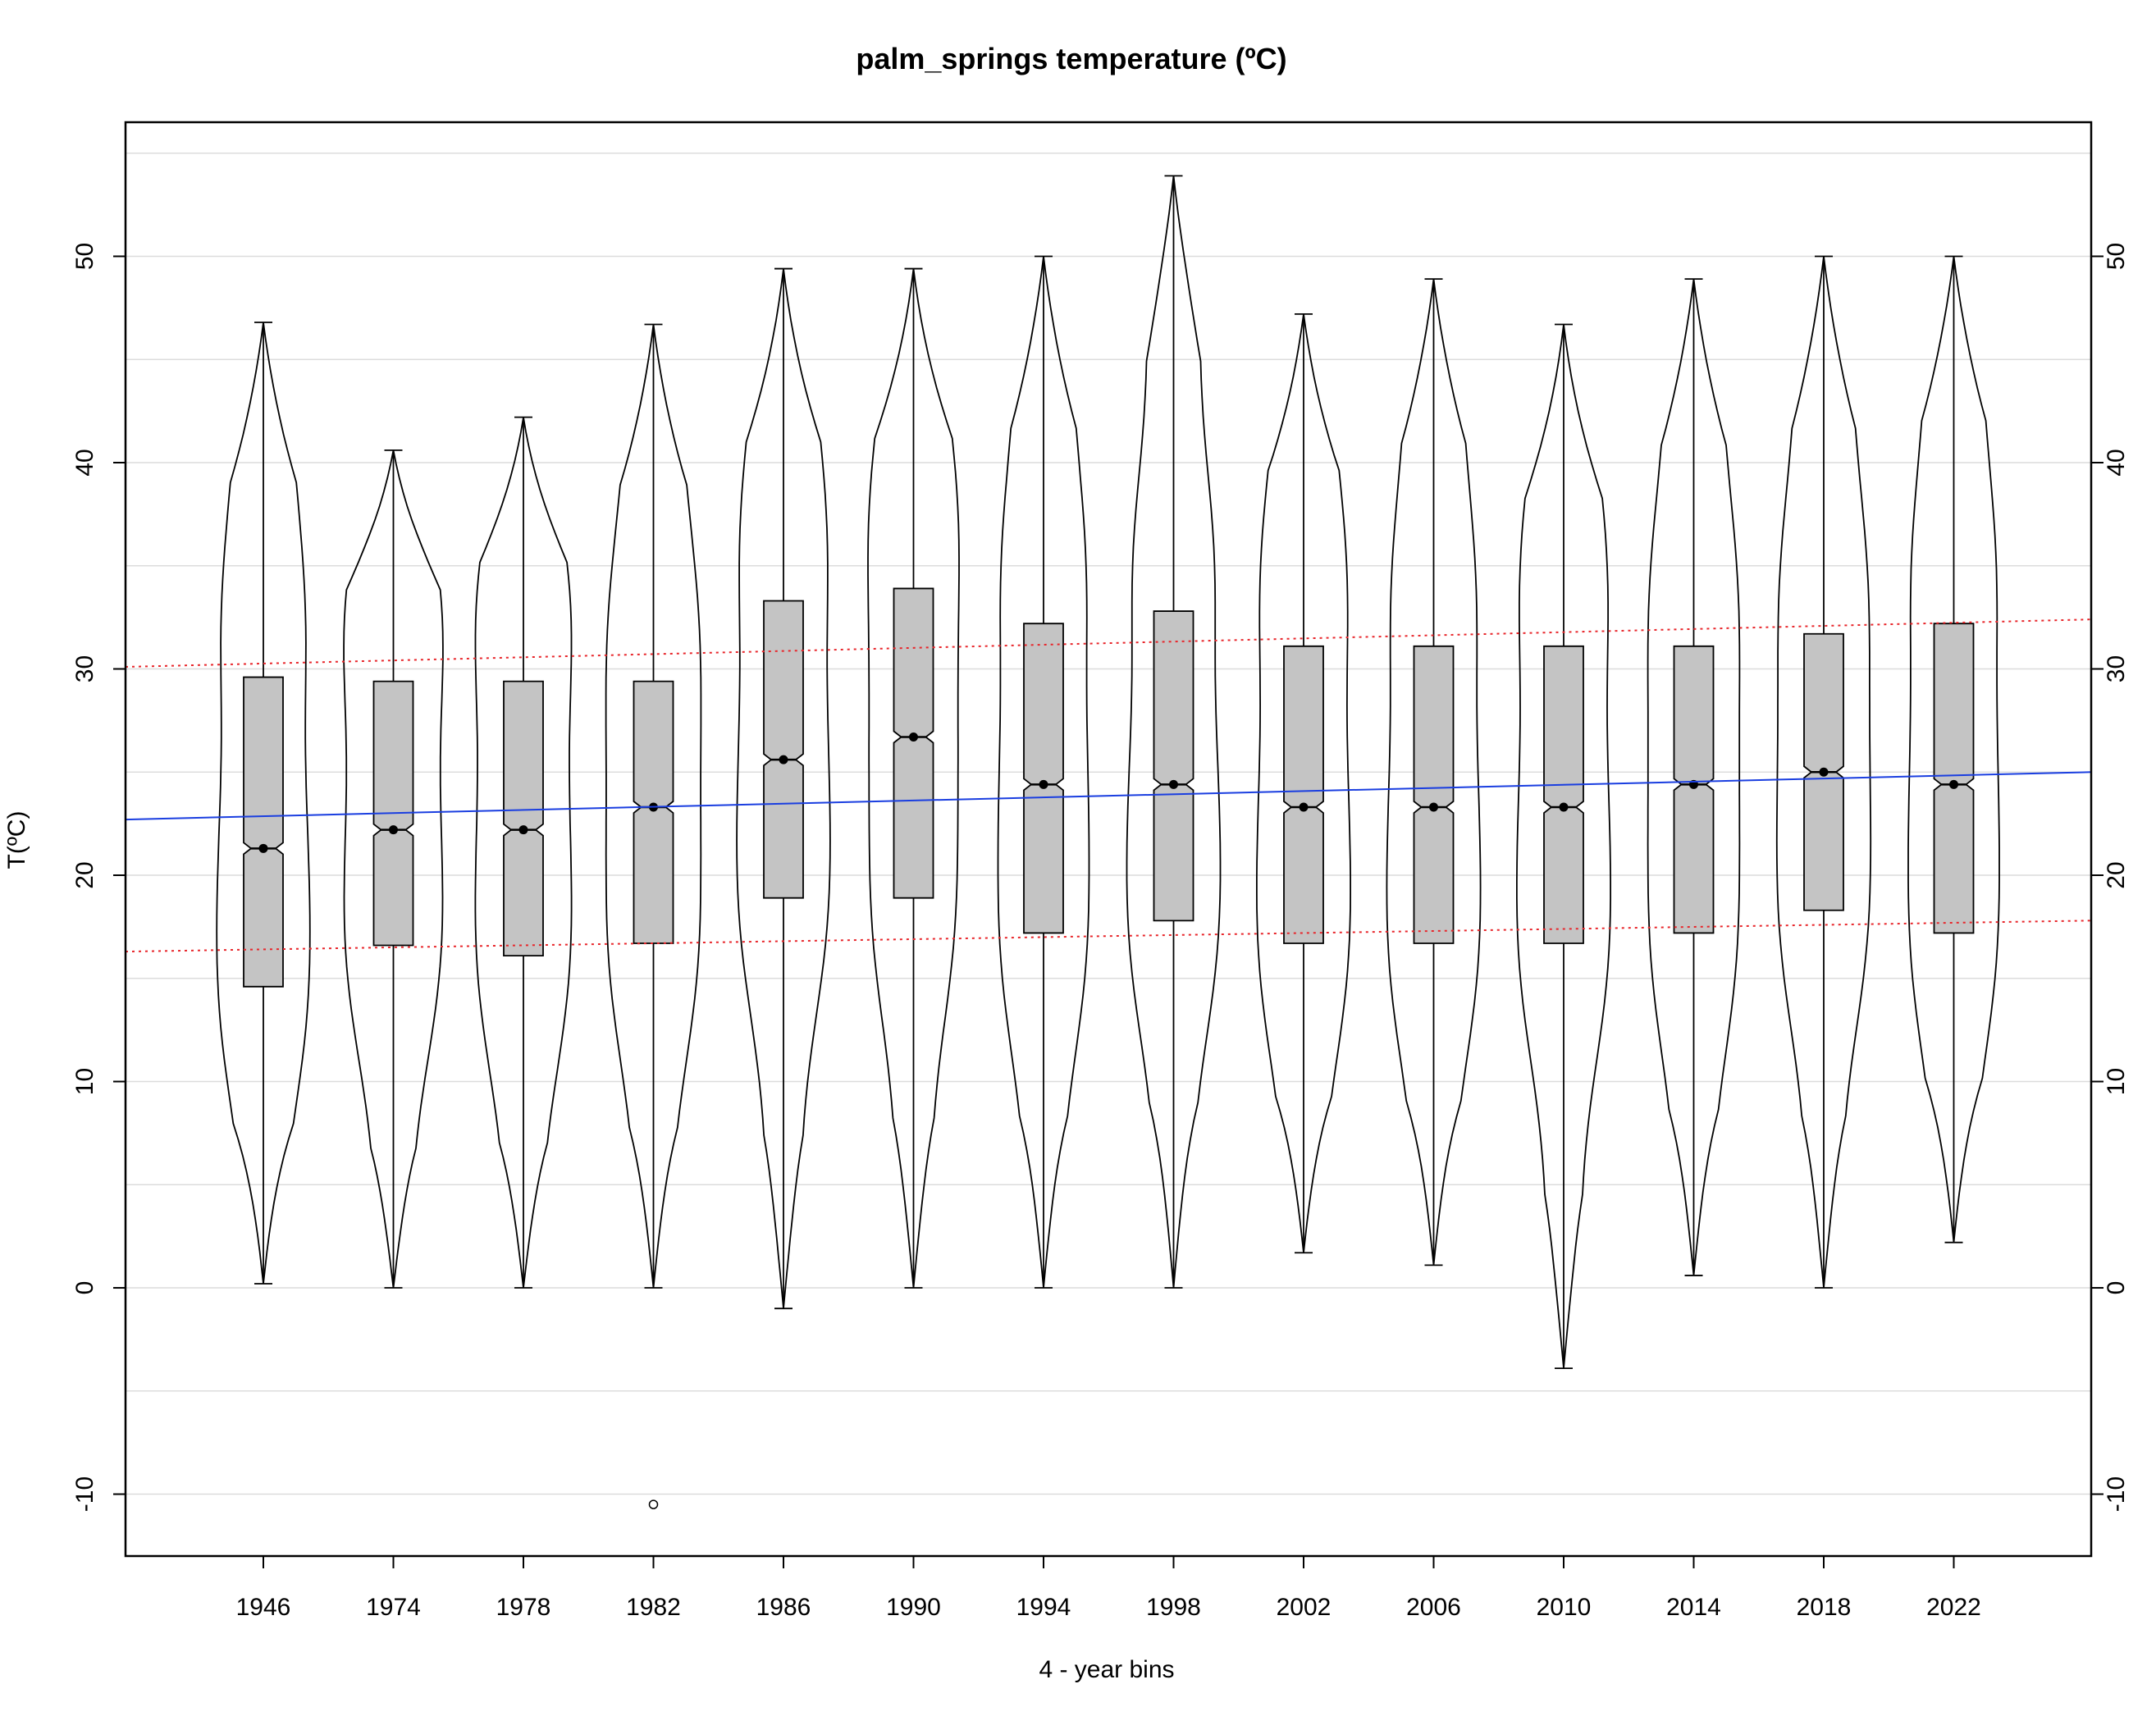 The width and height of the screenshot is (2156, 1716). Describe the element at coordinates (393, 869) in the screenshot. I see `box-1974` at that location.